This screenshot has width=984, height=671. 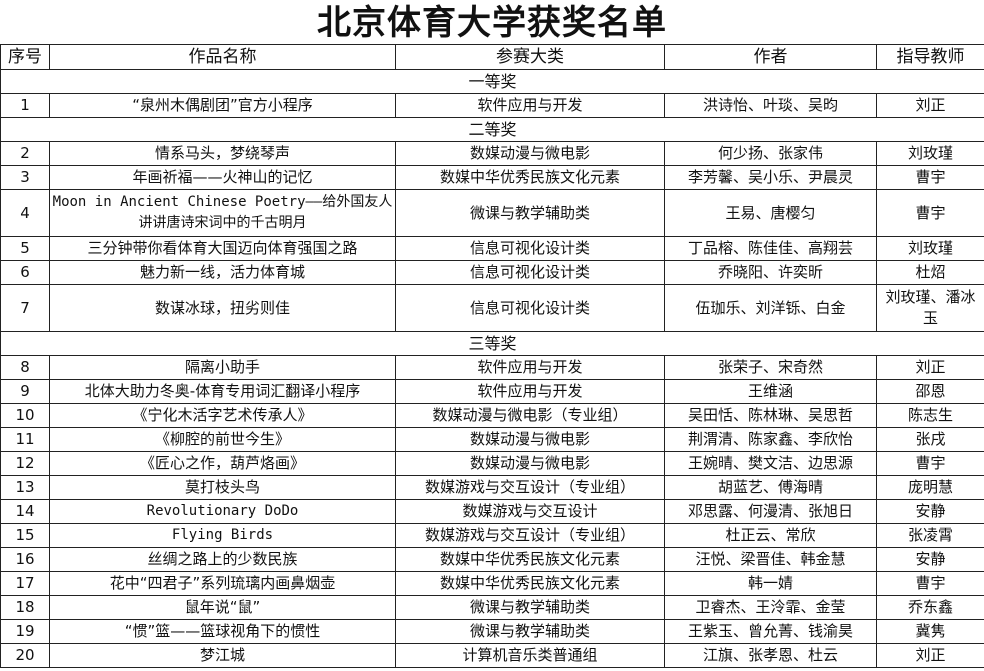 What do you see at coordinates (530, 511) in the screenshot?
I see `category: 数媒游戏与交互设计` at bounding box center [530, 511].